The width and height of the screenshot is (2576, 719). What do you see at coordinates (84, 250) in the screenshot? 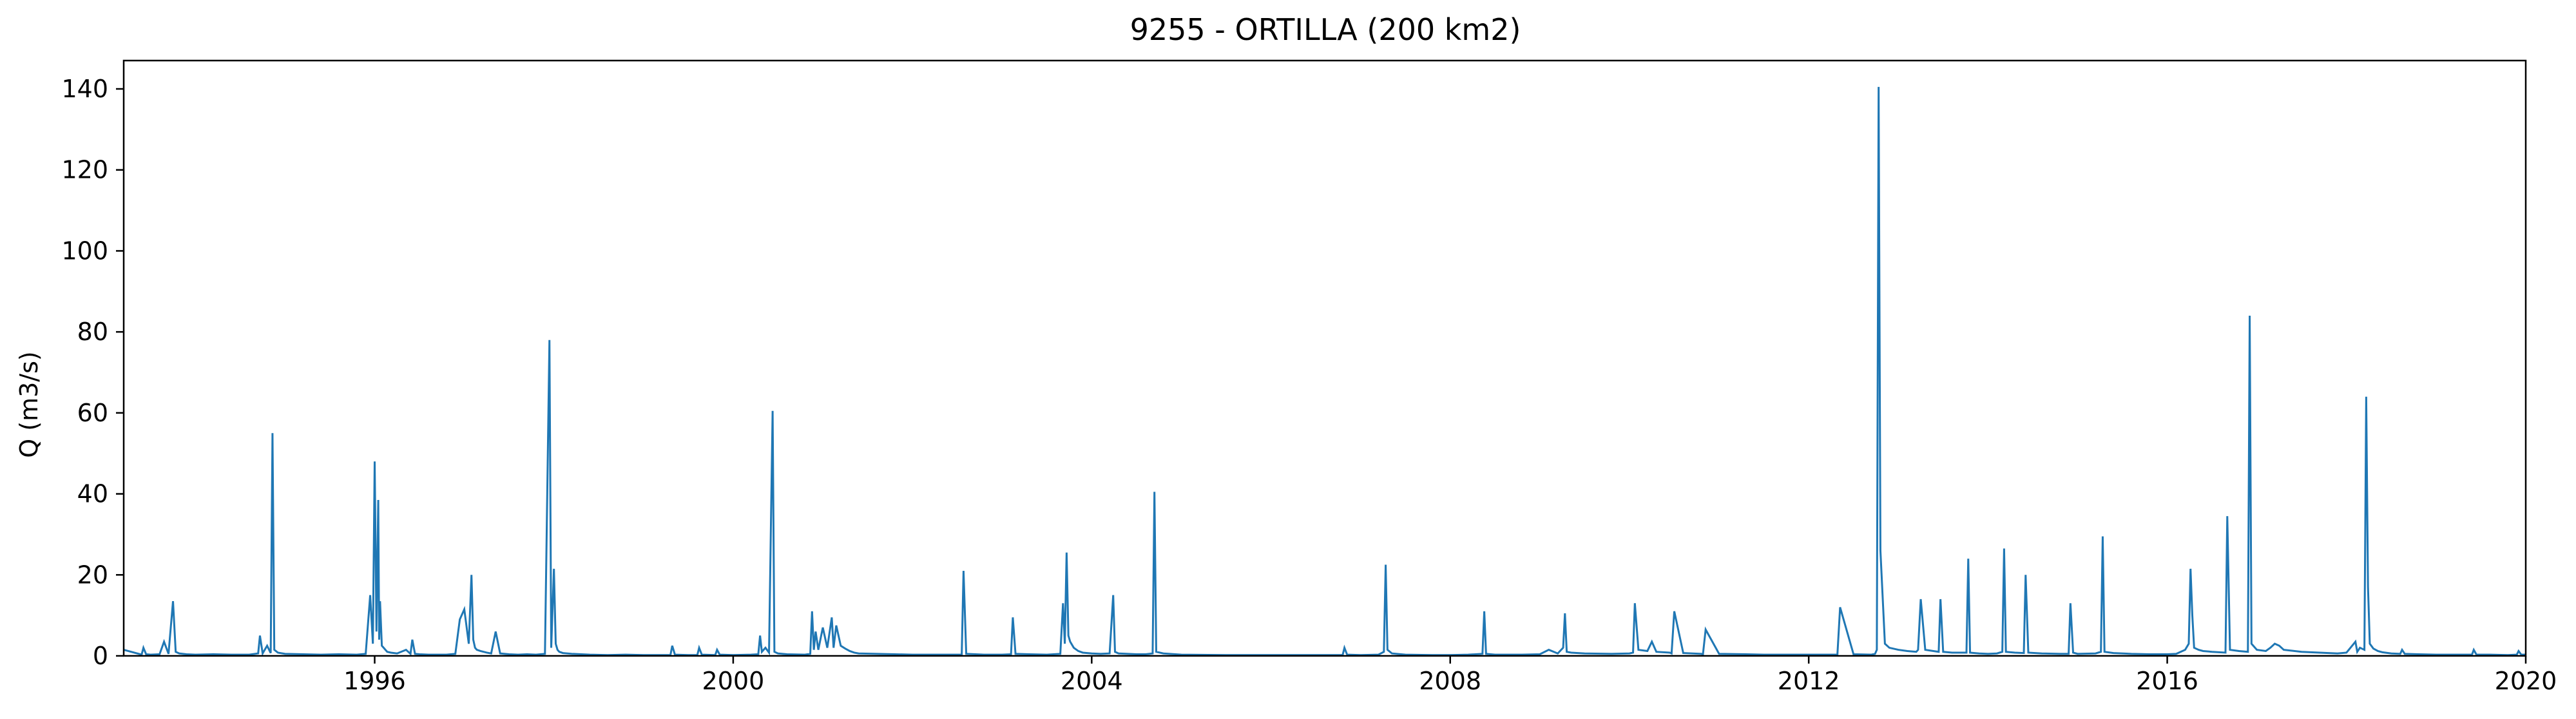
I see `y-tick-label-100: 100` at bounding box center [84, 250].